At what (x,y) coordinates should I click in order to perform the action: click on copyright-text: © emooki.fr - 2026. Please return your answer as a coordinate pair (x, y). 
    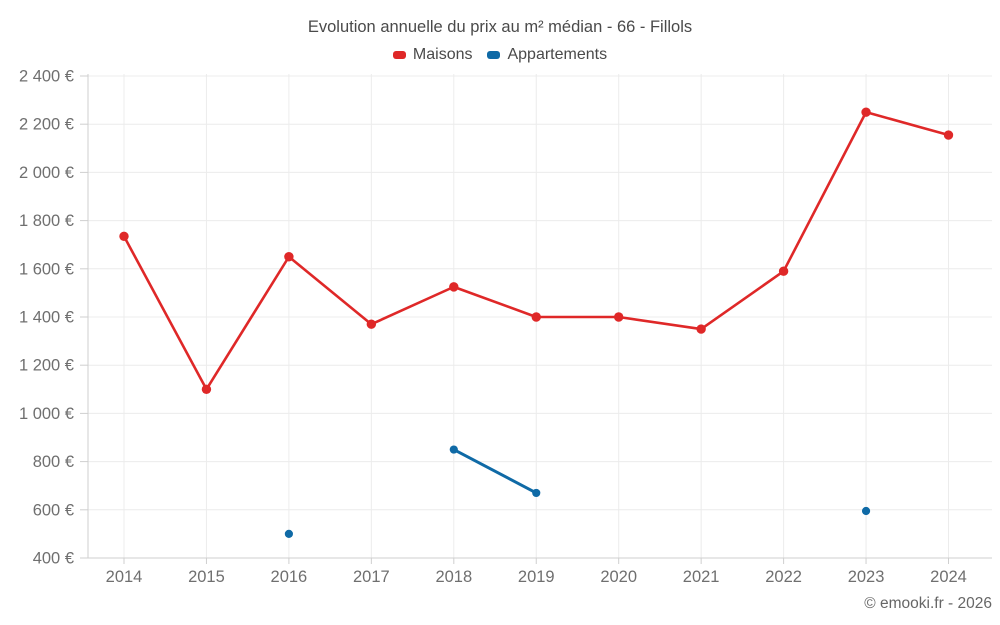
    Looking at the image, I should click on (928, 603).